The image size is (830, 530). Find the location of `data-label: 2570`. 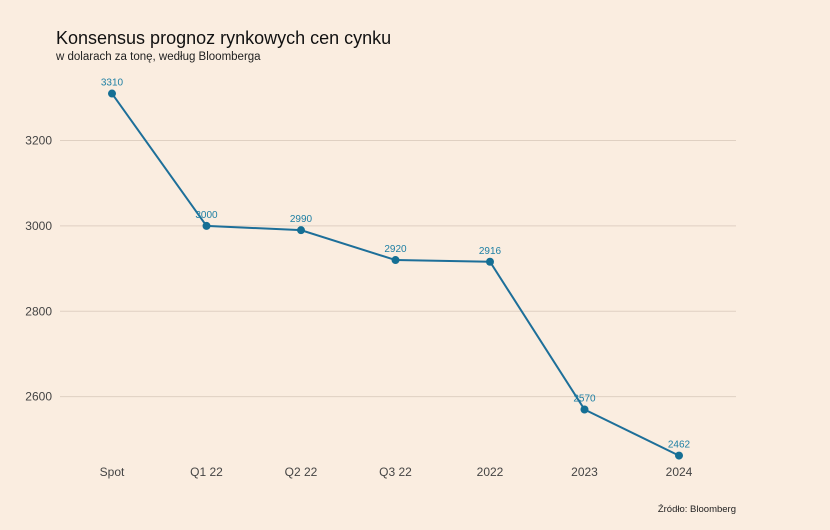

data-label: 2570 is located at coordinates (584, 398).